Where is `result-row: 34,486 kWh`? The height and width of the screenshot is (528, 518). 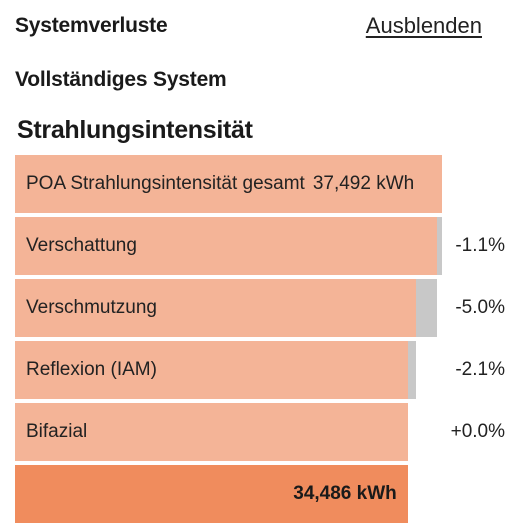 result-row: 34,486 kWh is located at coordinates (260, 494).